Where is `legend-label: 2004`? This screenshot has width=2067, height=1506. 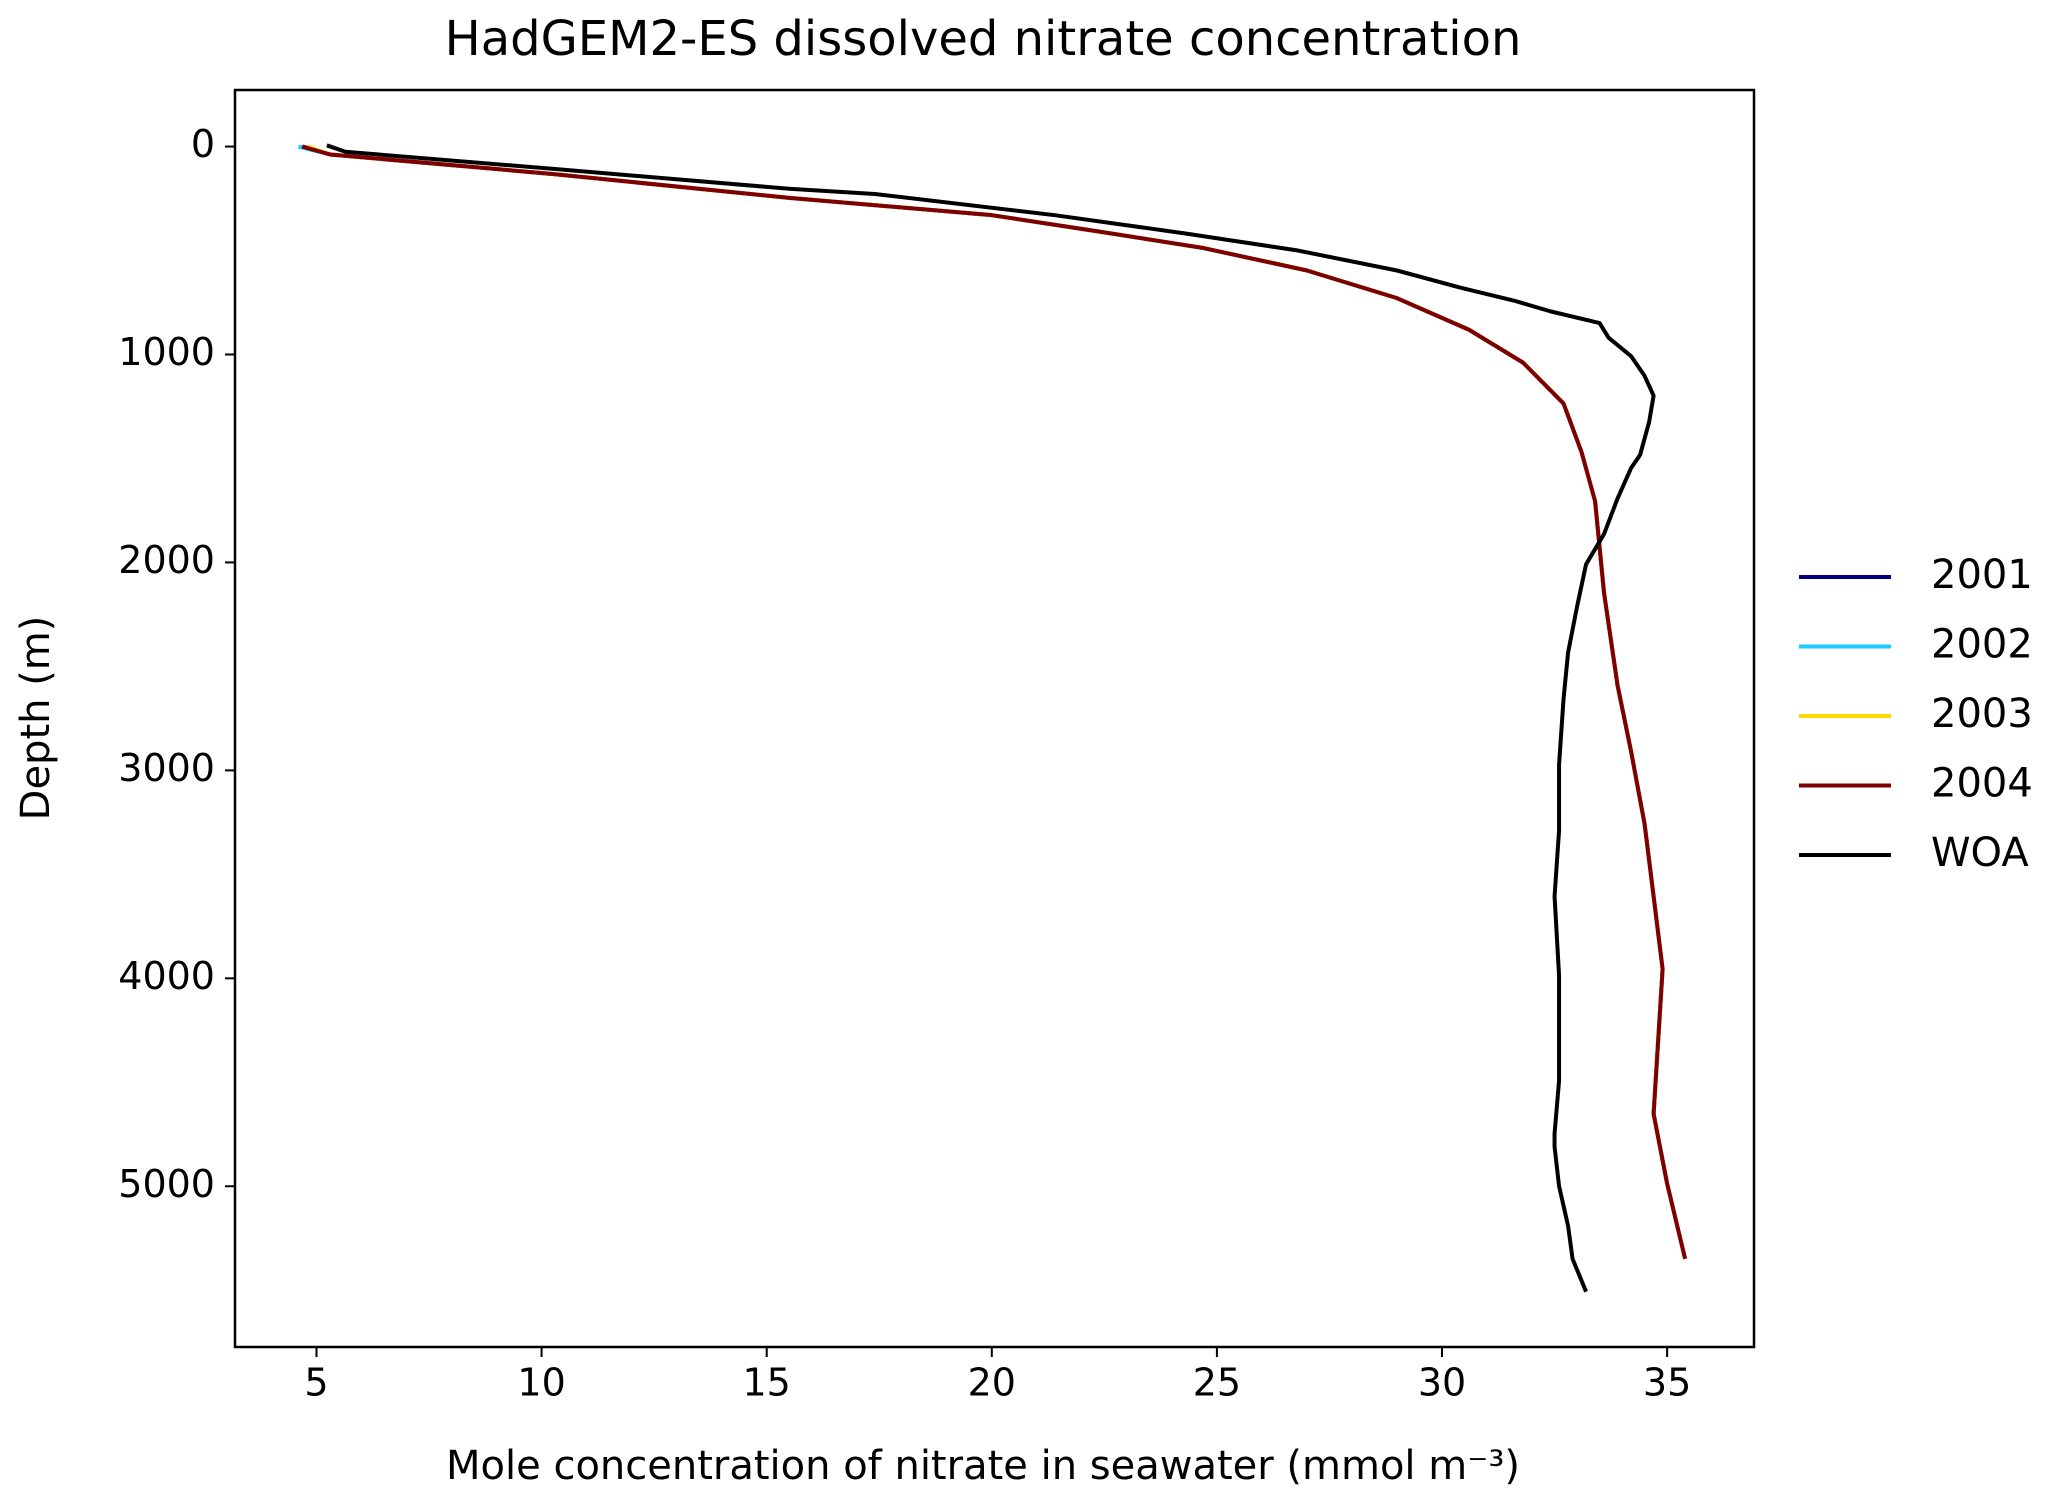 legend-label: 2004 is located at coordinates (1982, 784).